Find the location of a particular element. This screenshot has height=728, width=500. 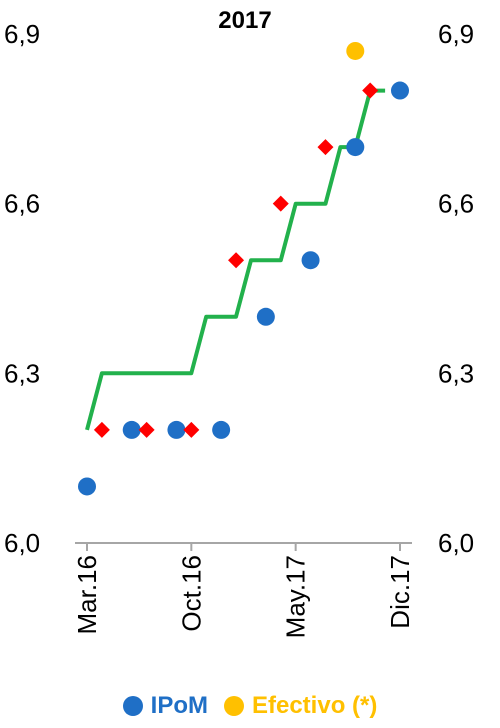

x-tick-label: Oct.16 is located at coordinates (191, 593).